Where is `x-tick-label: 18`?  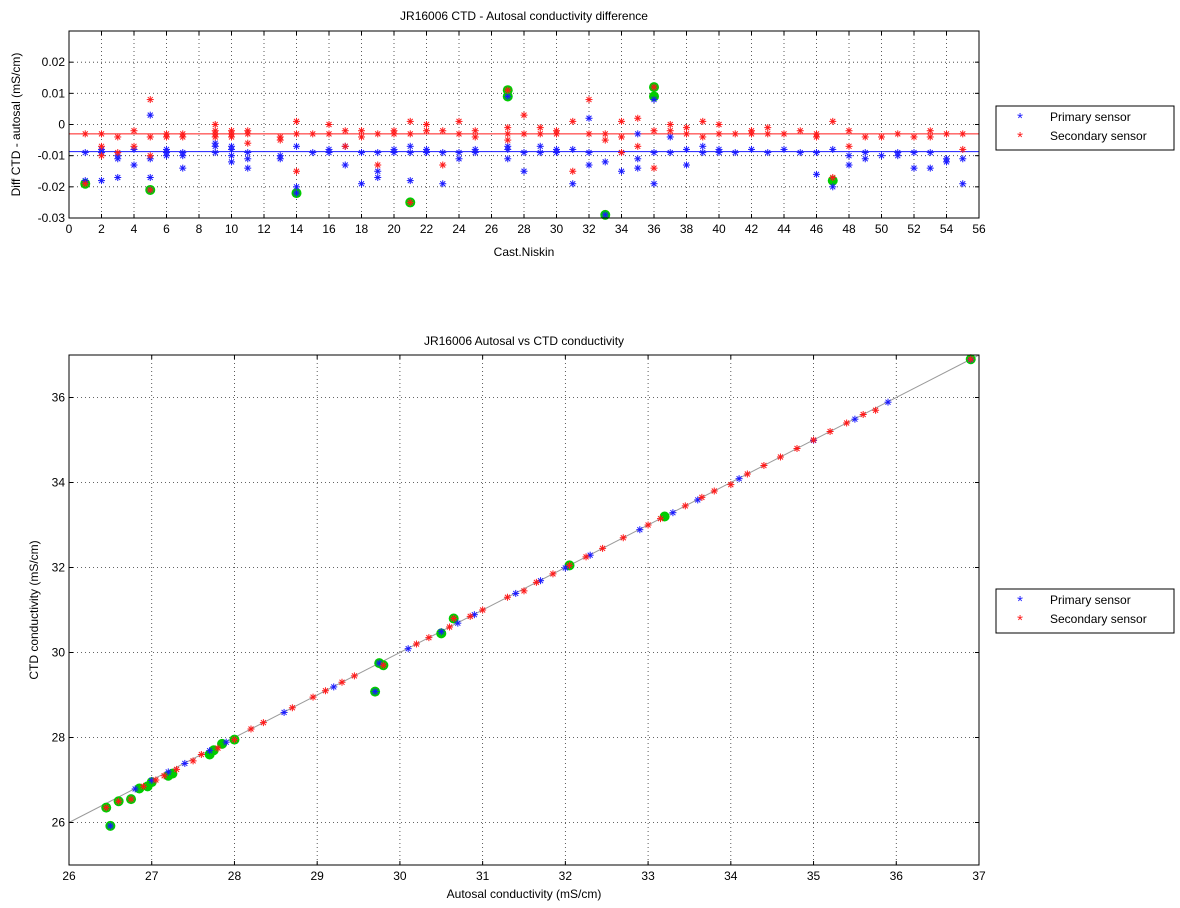 x-tick-label: 18 is located at coordinates (362, 229).